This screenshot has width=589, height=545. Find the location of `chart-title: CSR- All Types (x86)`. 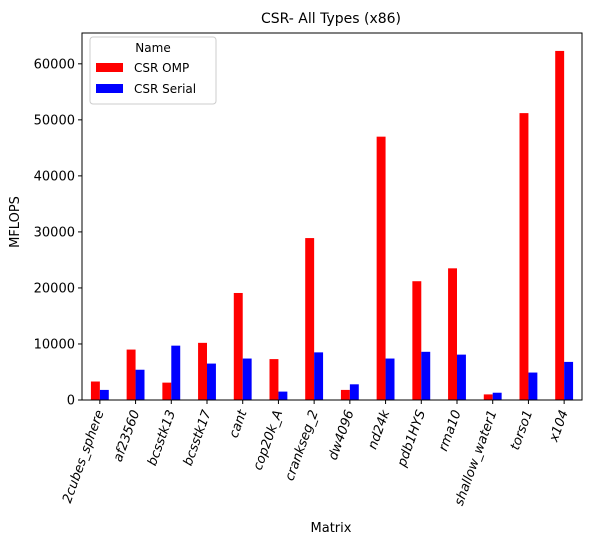

chart-title: CSR- All Types (x86) is located at coordinates (331, 19).